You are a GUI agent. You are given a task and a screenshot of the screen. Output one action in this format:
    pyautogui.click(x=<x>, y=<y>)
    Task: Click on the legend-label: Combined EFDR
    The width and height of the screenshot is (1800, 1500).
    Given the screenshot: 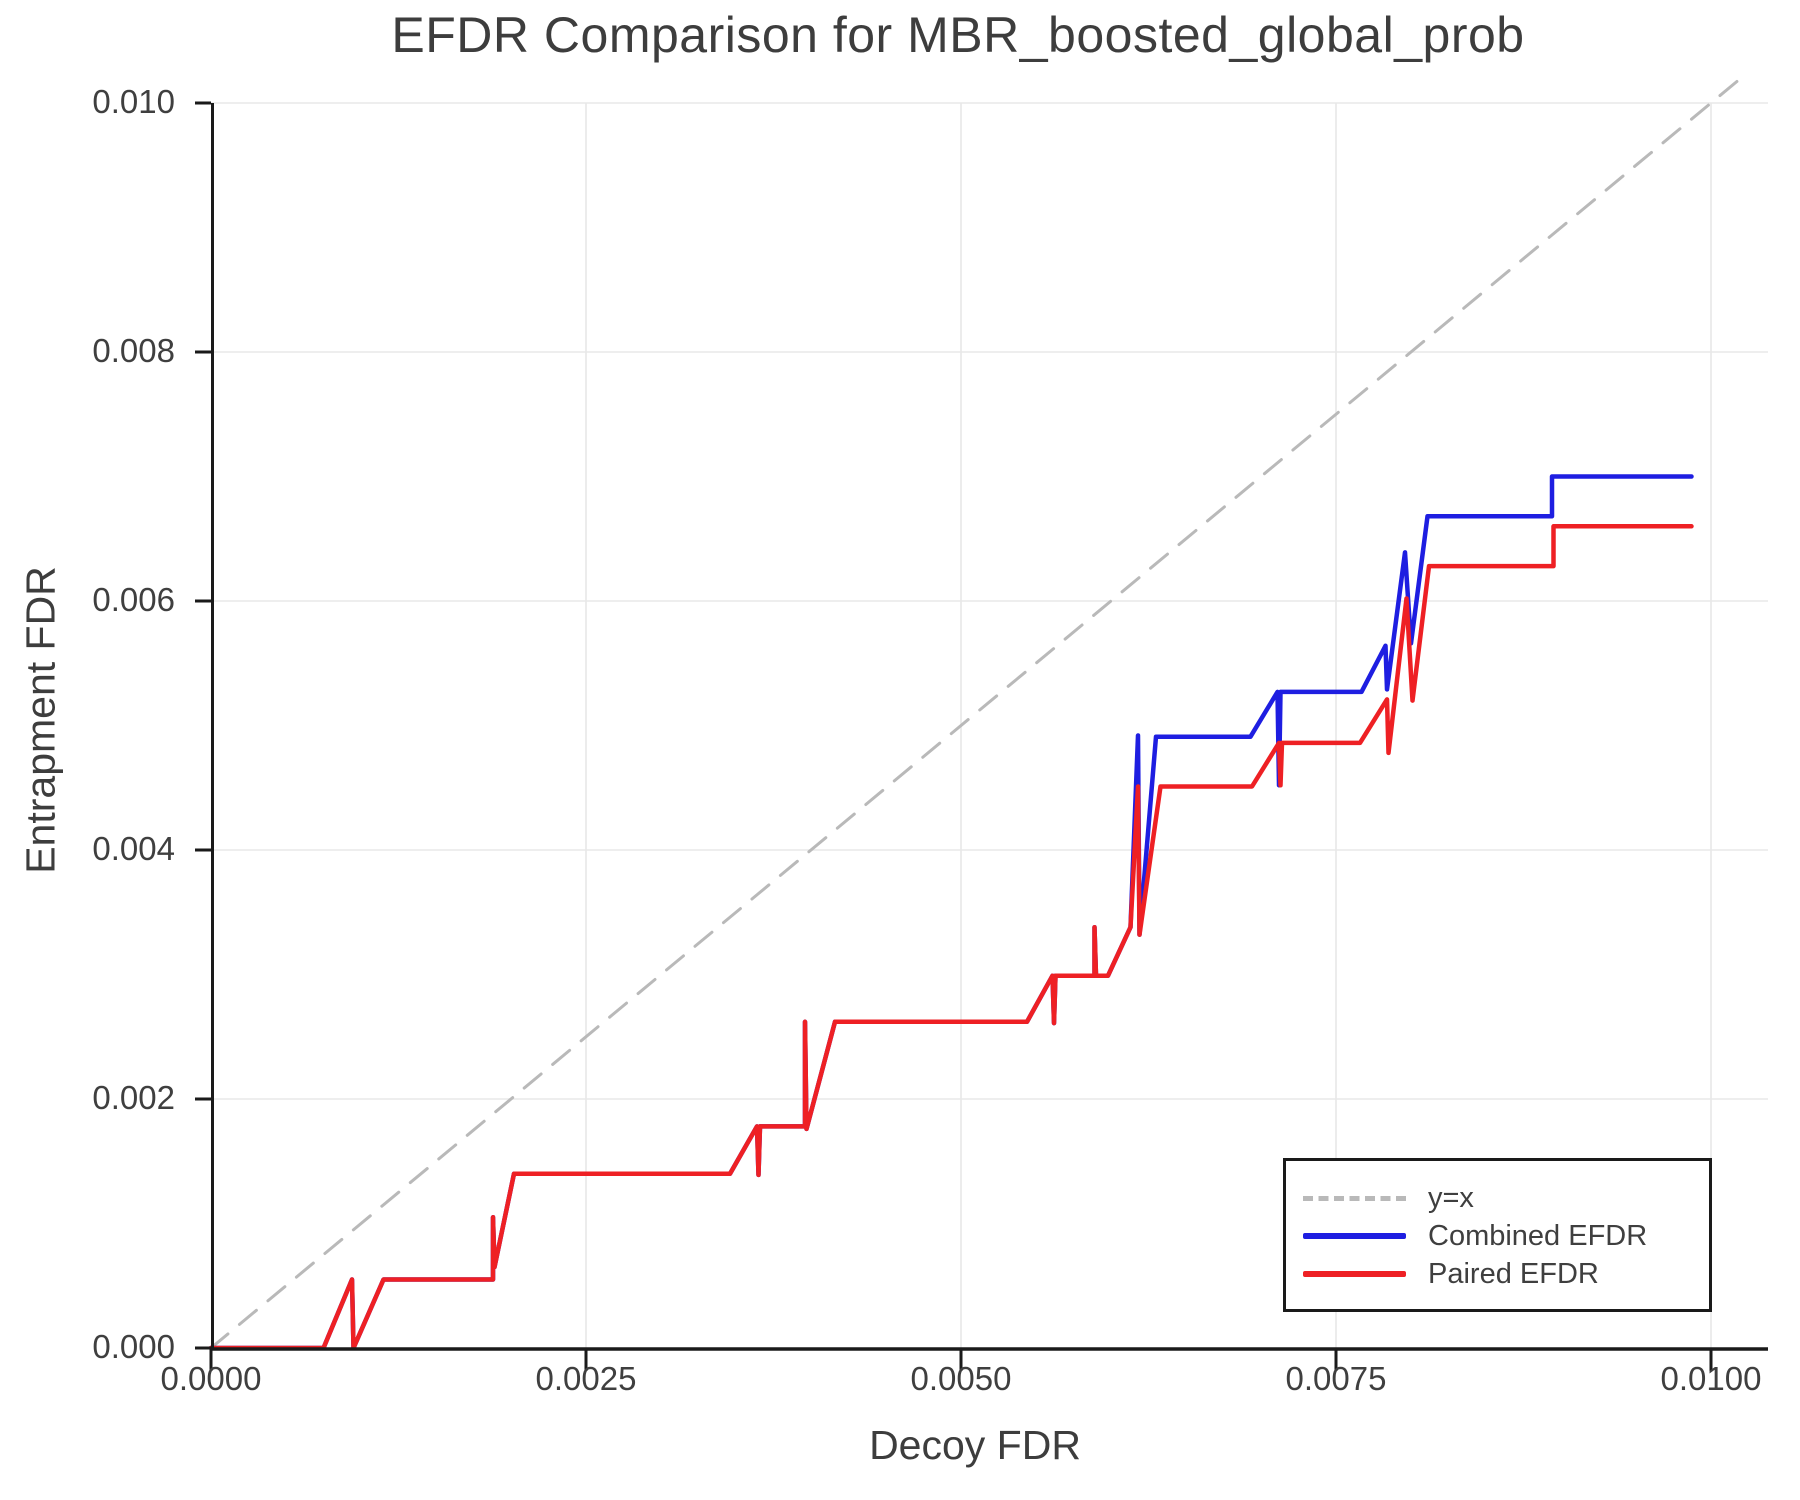 What is the action you would take?
    pyautogui.click(x=1538, y=1235)
    